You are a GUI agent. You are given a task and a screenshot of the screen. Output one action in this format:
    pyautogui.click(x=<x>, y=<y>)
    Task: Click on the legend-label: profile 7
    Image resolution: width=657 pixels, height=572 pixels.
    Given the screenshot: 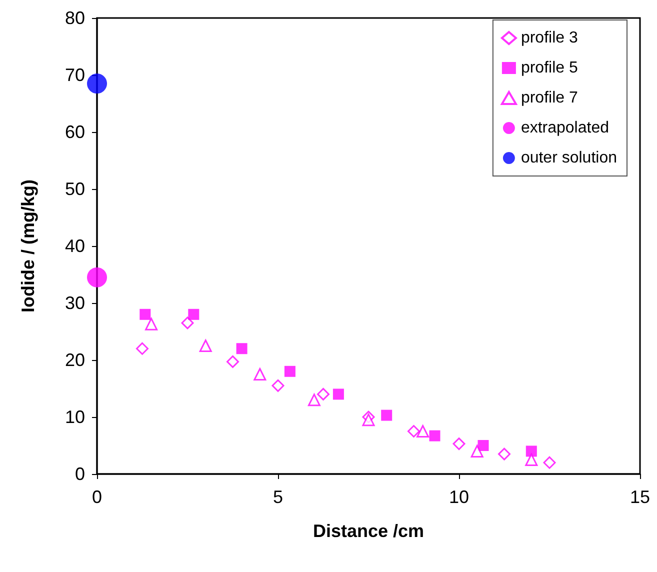 What is the action you would take?
    pyautogui.click(x=549, y=98)
    